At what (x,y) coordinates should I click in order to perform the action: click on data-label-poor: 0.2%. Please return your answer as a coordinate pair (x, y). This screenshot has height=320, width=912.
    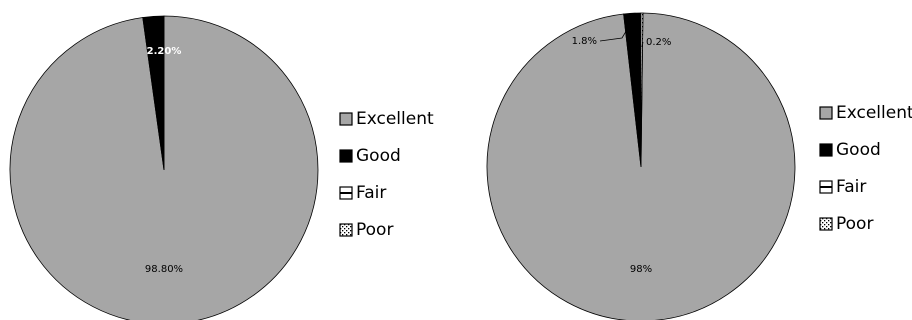
    Looking at the image, I should click on (658, 42).